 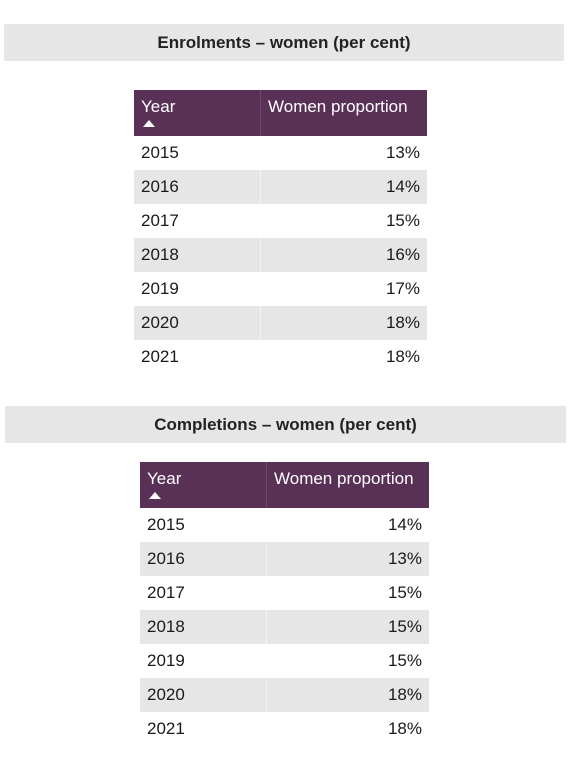 What do you see at coordinates (402, 288) in the screenshot?
I see `women-proportion-cell: 17%` at bounding box center [402, 288].